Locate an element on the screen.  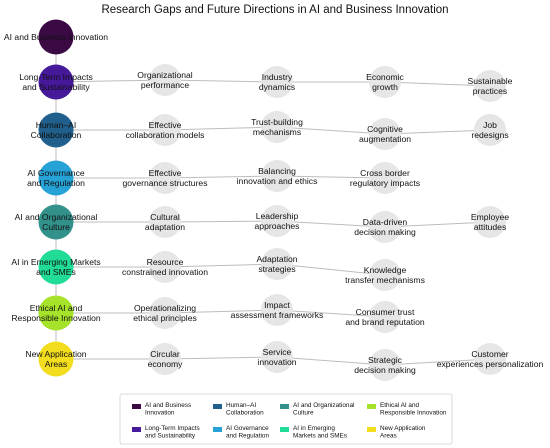
gap-node-label: Operationalizing is located at coordinates (165, 308).